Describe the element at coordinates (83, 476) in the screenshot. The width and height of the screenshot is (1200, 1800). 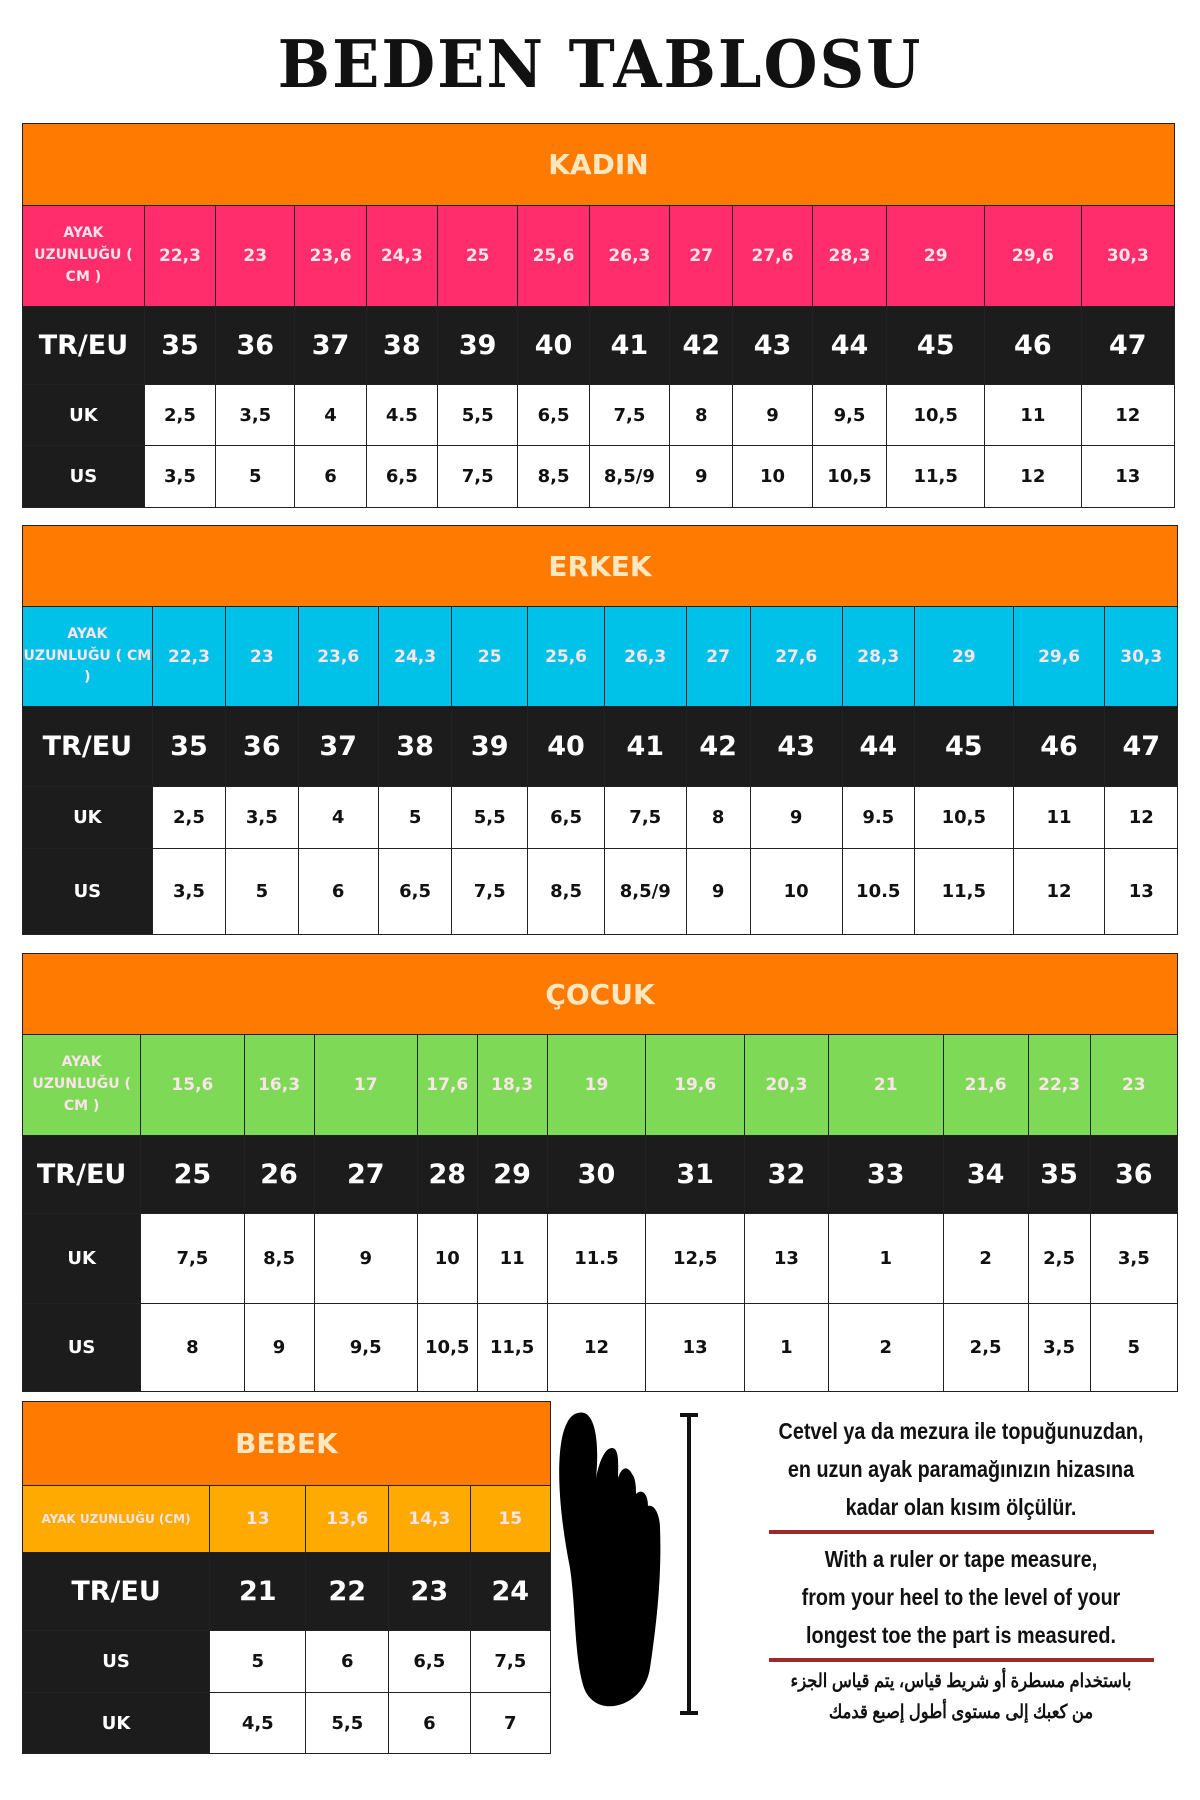
I see `row-label: US` at that location.